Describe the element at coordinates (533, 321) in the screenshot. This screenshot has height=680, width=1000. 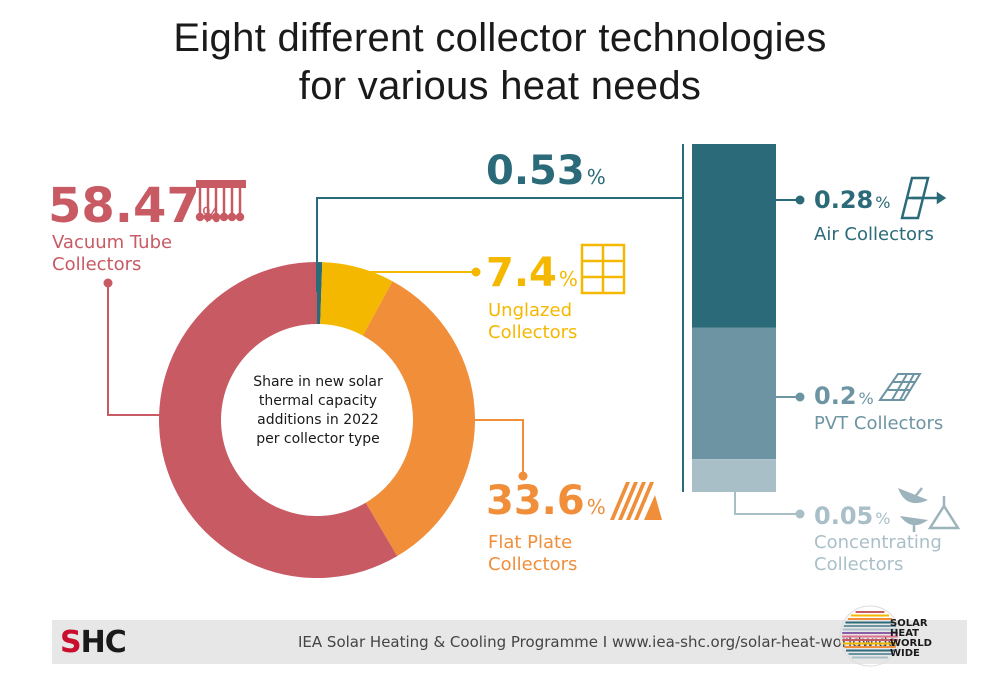
I see `unglazed-label: Unglazed Collectors` at that location.